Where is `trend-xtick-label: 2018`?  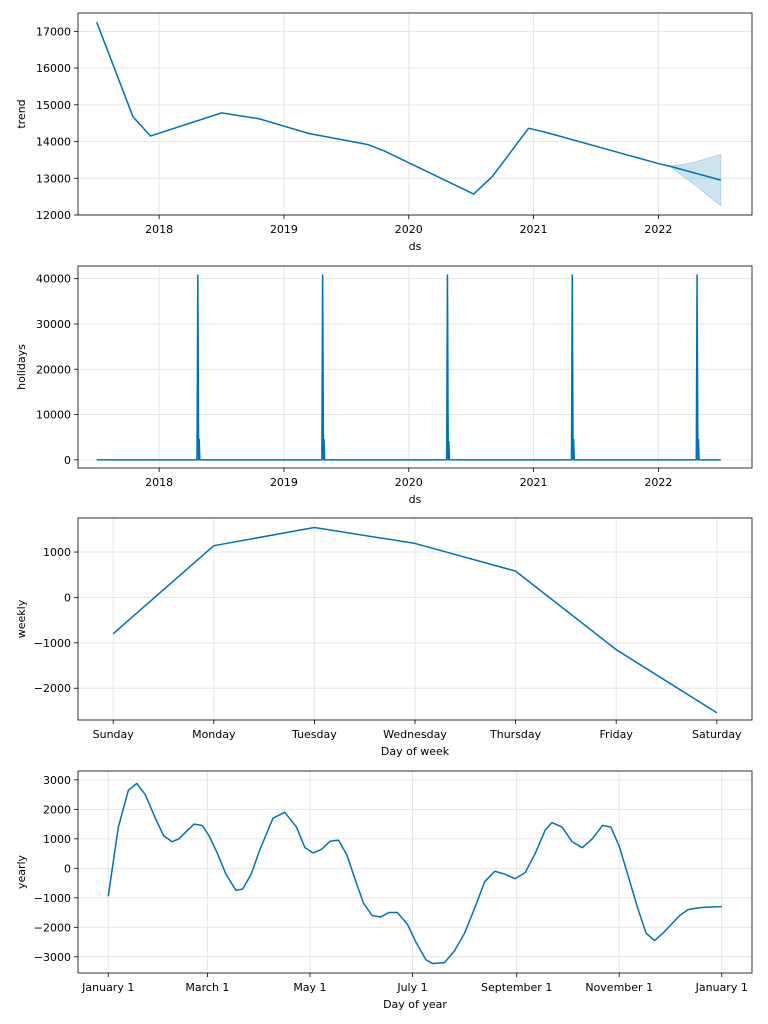
trend-xtick-label: 2018 is located at coordinates (159, 229).